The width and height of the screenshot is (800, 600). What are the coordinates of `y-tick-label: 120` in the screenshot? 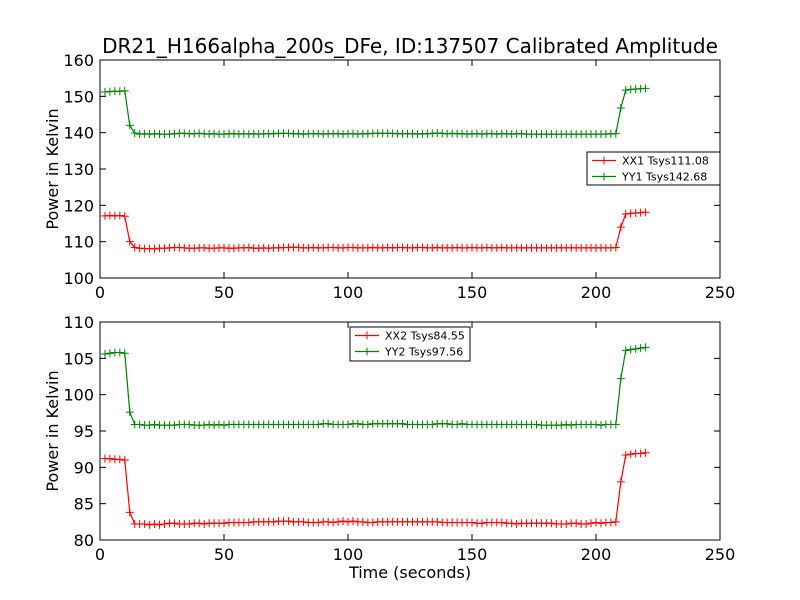 It's located at (78, 205).